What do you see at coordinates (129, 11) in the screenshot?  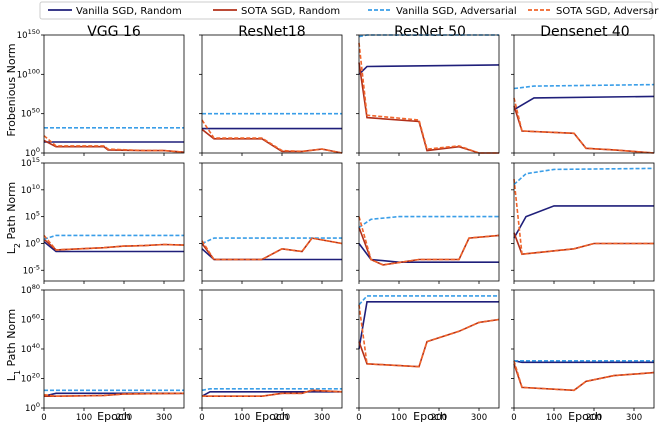 I see `legend-label-vanilla-random: Vanilla SGD, Random` at bounding box center [129, 11].